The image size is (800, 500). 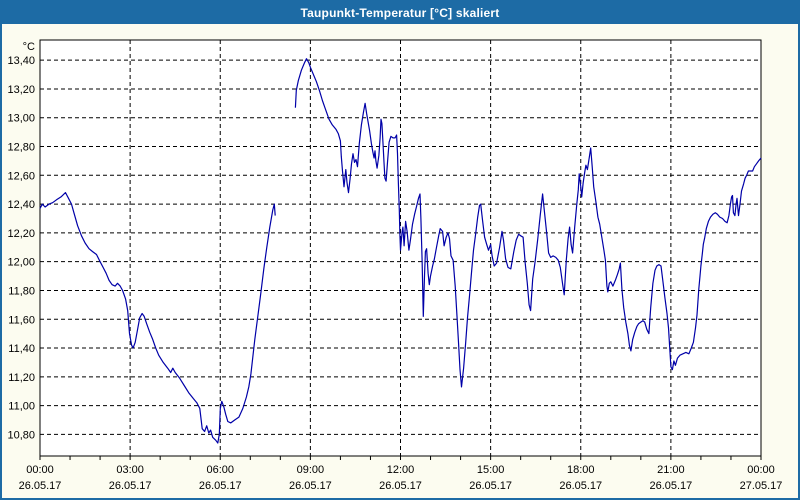 What do you see at coordinates (21, 176) in the screenshot?
I see `y-tick-label: 12,60` at bounding box center [21, 176].